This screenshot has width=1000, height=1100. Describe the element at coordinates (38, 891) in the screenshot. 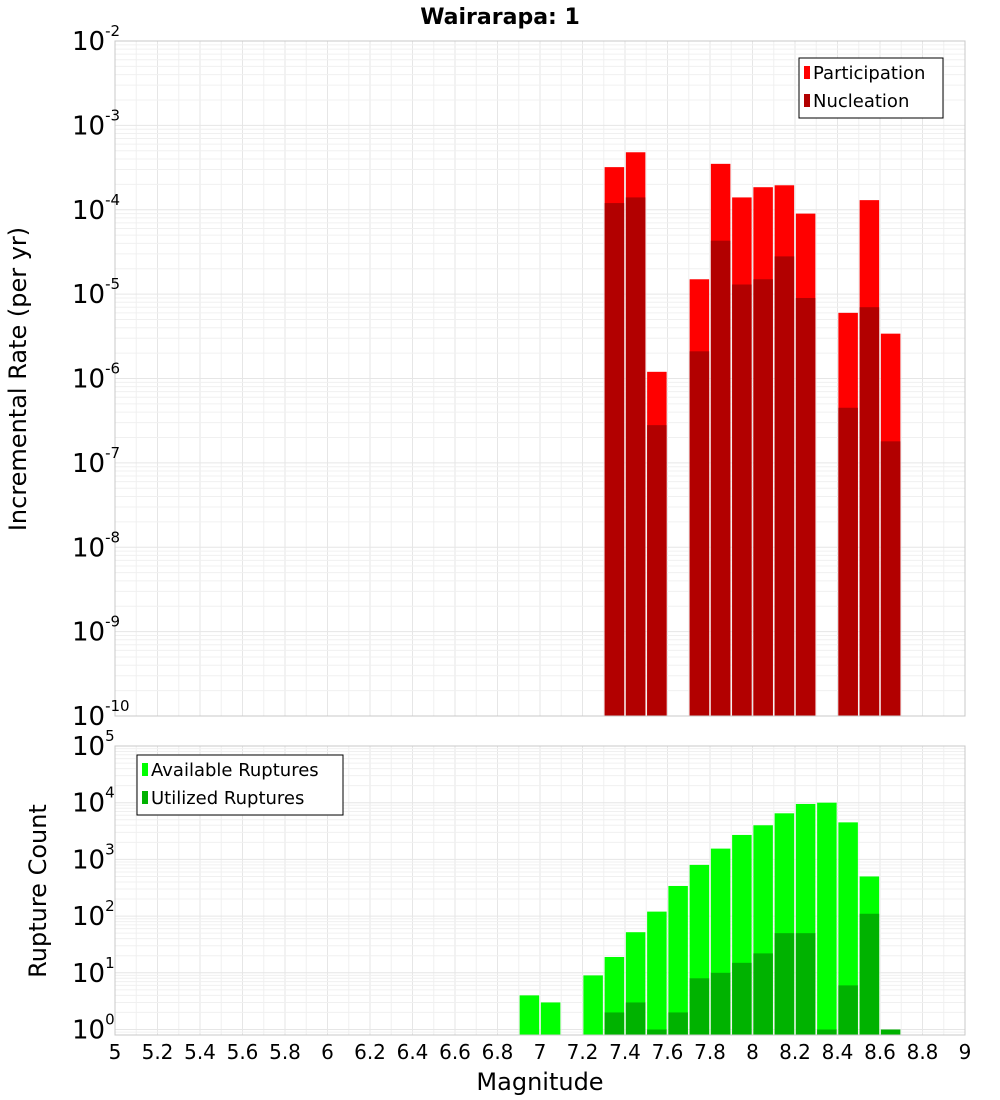

I see `bottom-y-axis-title: Rupture Count` at that location.